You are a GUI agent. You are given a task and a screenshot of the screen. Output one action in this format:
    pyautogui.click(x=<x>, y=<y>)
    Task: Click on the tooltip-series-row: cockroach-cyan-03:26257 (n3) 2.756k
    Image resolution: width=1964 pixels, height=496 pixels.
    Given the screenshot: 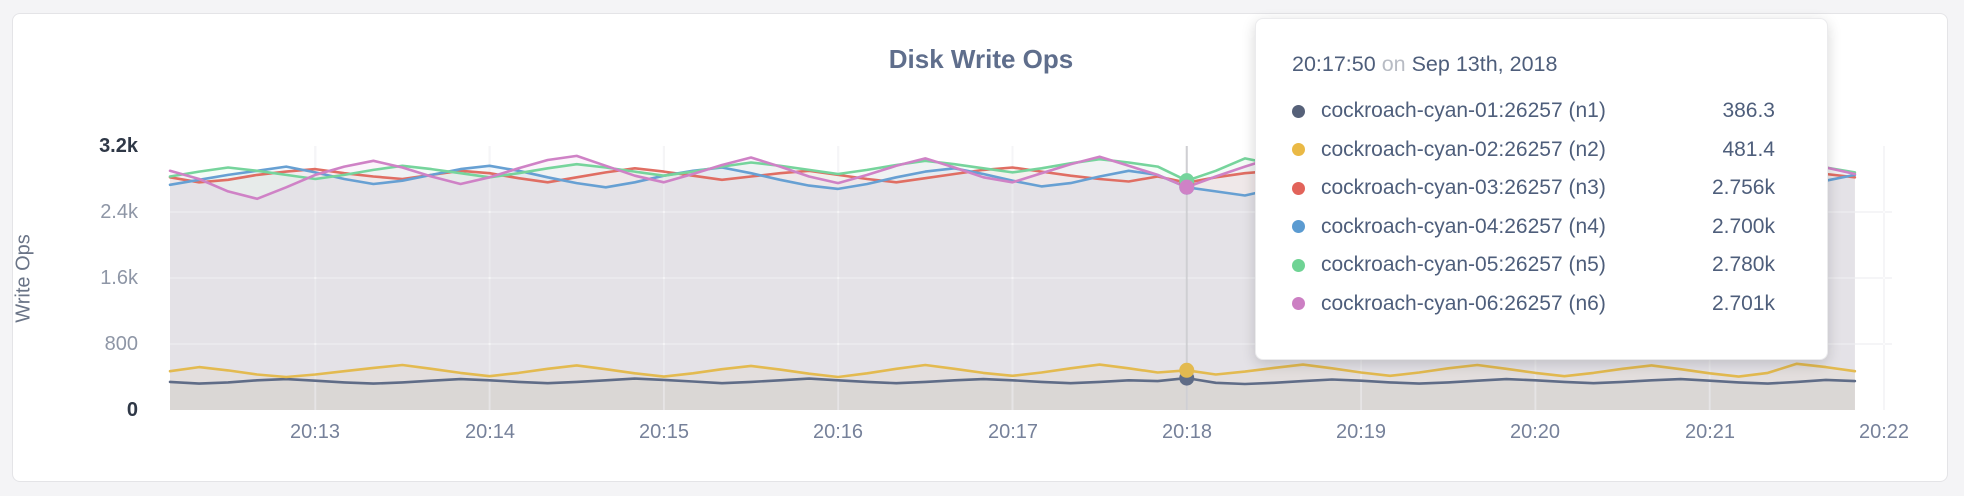 What is the action you would take?
    pyautogui.click(x=1533, y=188)
    